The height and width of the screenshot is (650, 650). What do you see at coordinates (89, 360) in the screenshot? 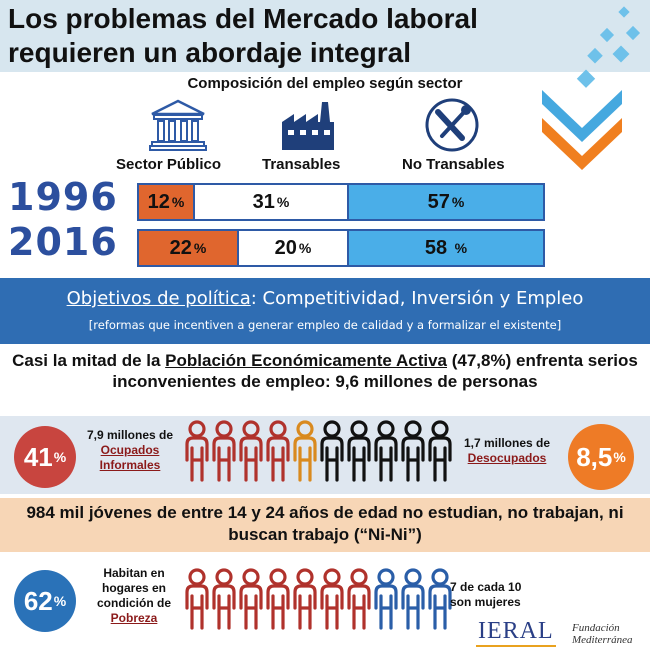
I see `pea-text-1: Casi la mitad de la` at bounding box center [89, 360].